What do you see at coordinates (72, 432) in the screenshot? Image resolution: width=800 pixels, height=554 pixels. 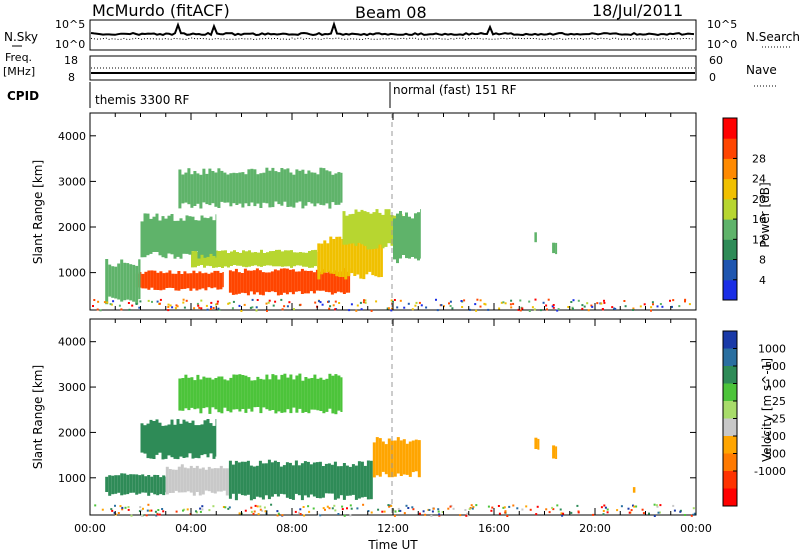 I see `y-tick-label: 2000` at bounding box center [72, 432].